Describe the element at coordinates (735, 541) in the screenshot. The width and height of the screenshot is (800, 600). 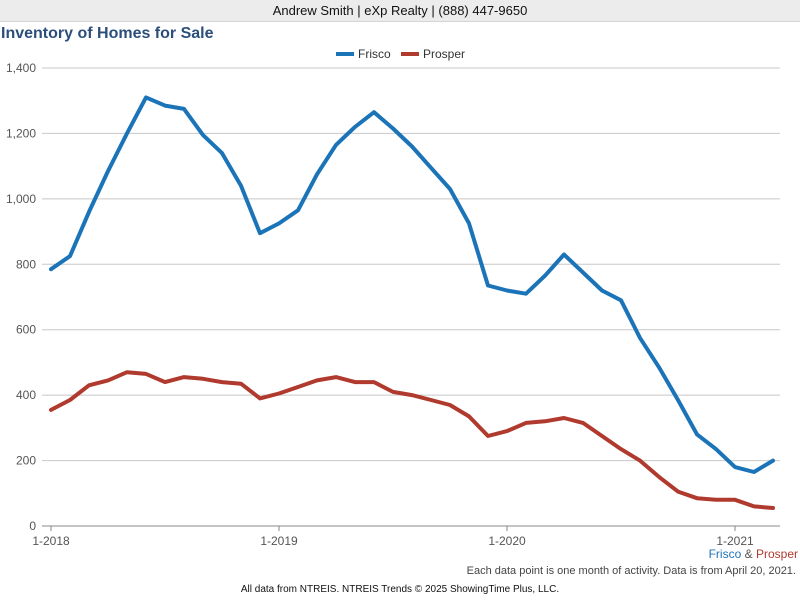
I see `x-tick-label: 1-2021` at that location.